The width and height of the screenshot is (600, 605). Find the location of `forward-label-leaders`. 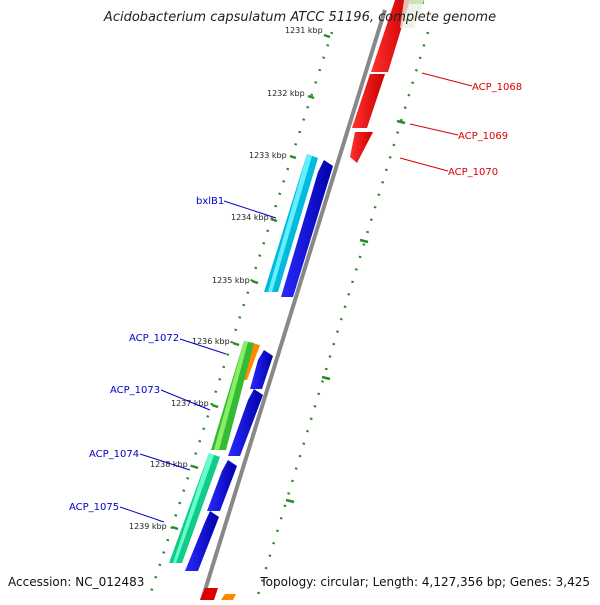

forward-label-leaders is located at coordinates (198, 361).